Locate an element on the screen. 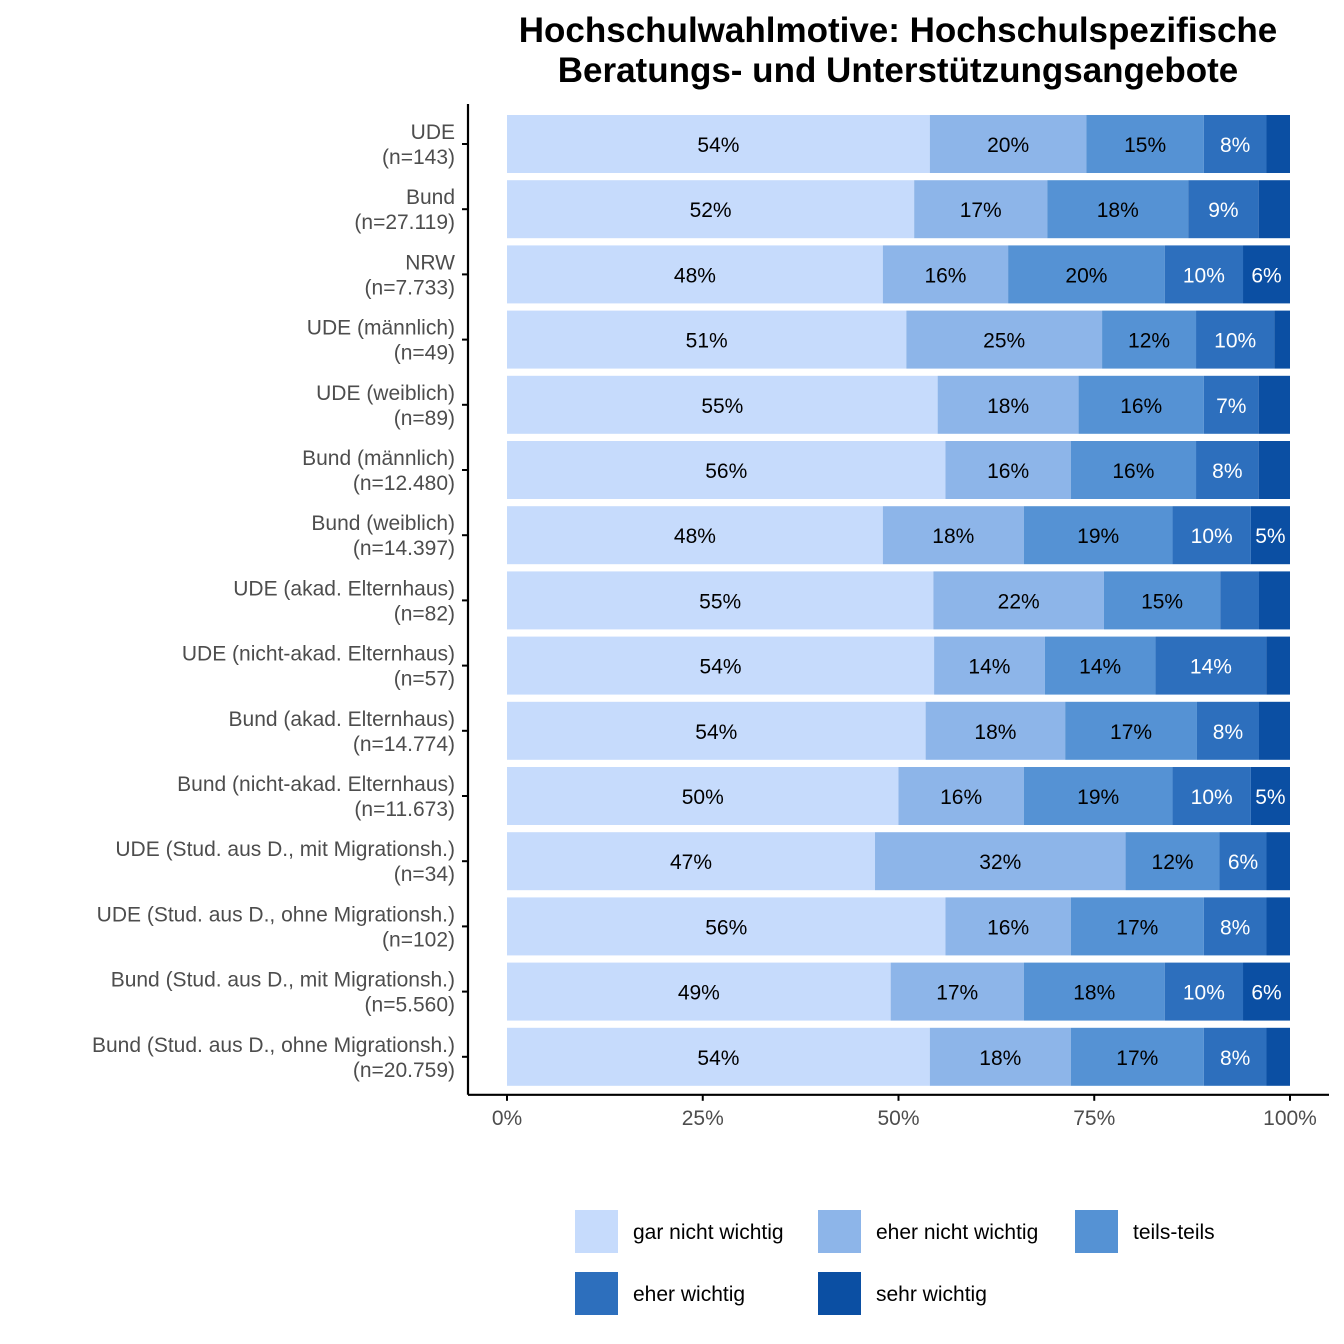 Image resolution: width=1344 pixels, height=1344 pixels. category-label: NRW is located at coordinates (430, 262).